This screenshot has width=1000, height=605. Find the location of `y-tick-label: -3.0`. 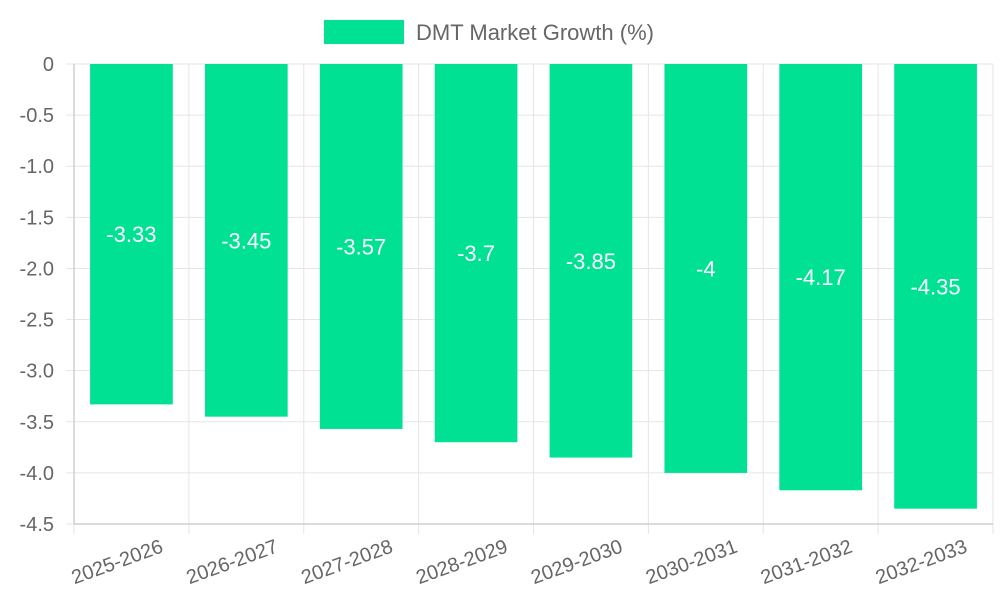

y-tick-label: -3.0 is located at coordinates (37, 372).